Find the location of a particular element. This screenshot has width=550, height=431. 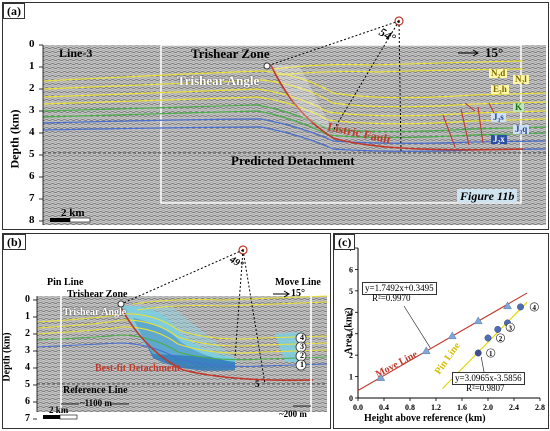

x-tick-label: 0.8 is located at coordinates (410, 407).